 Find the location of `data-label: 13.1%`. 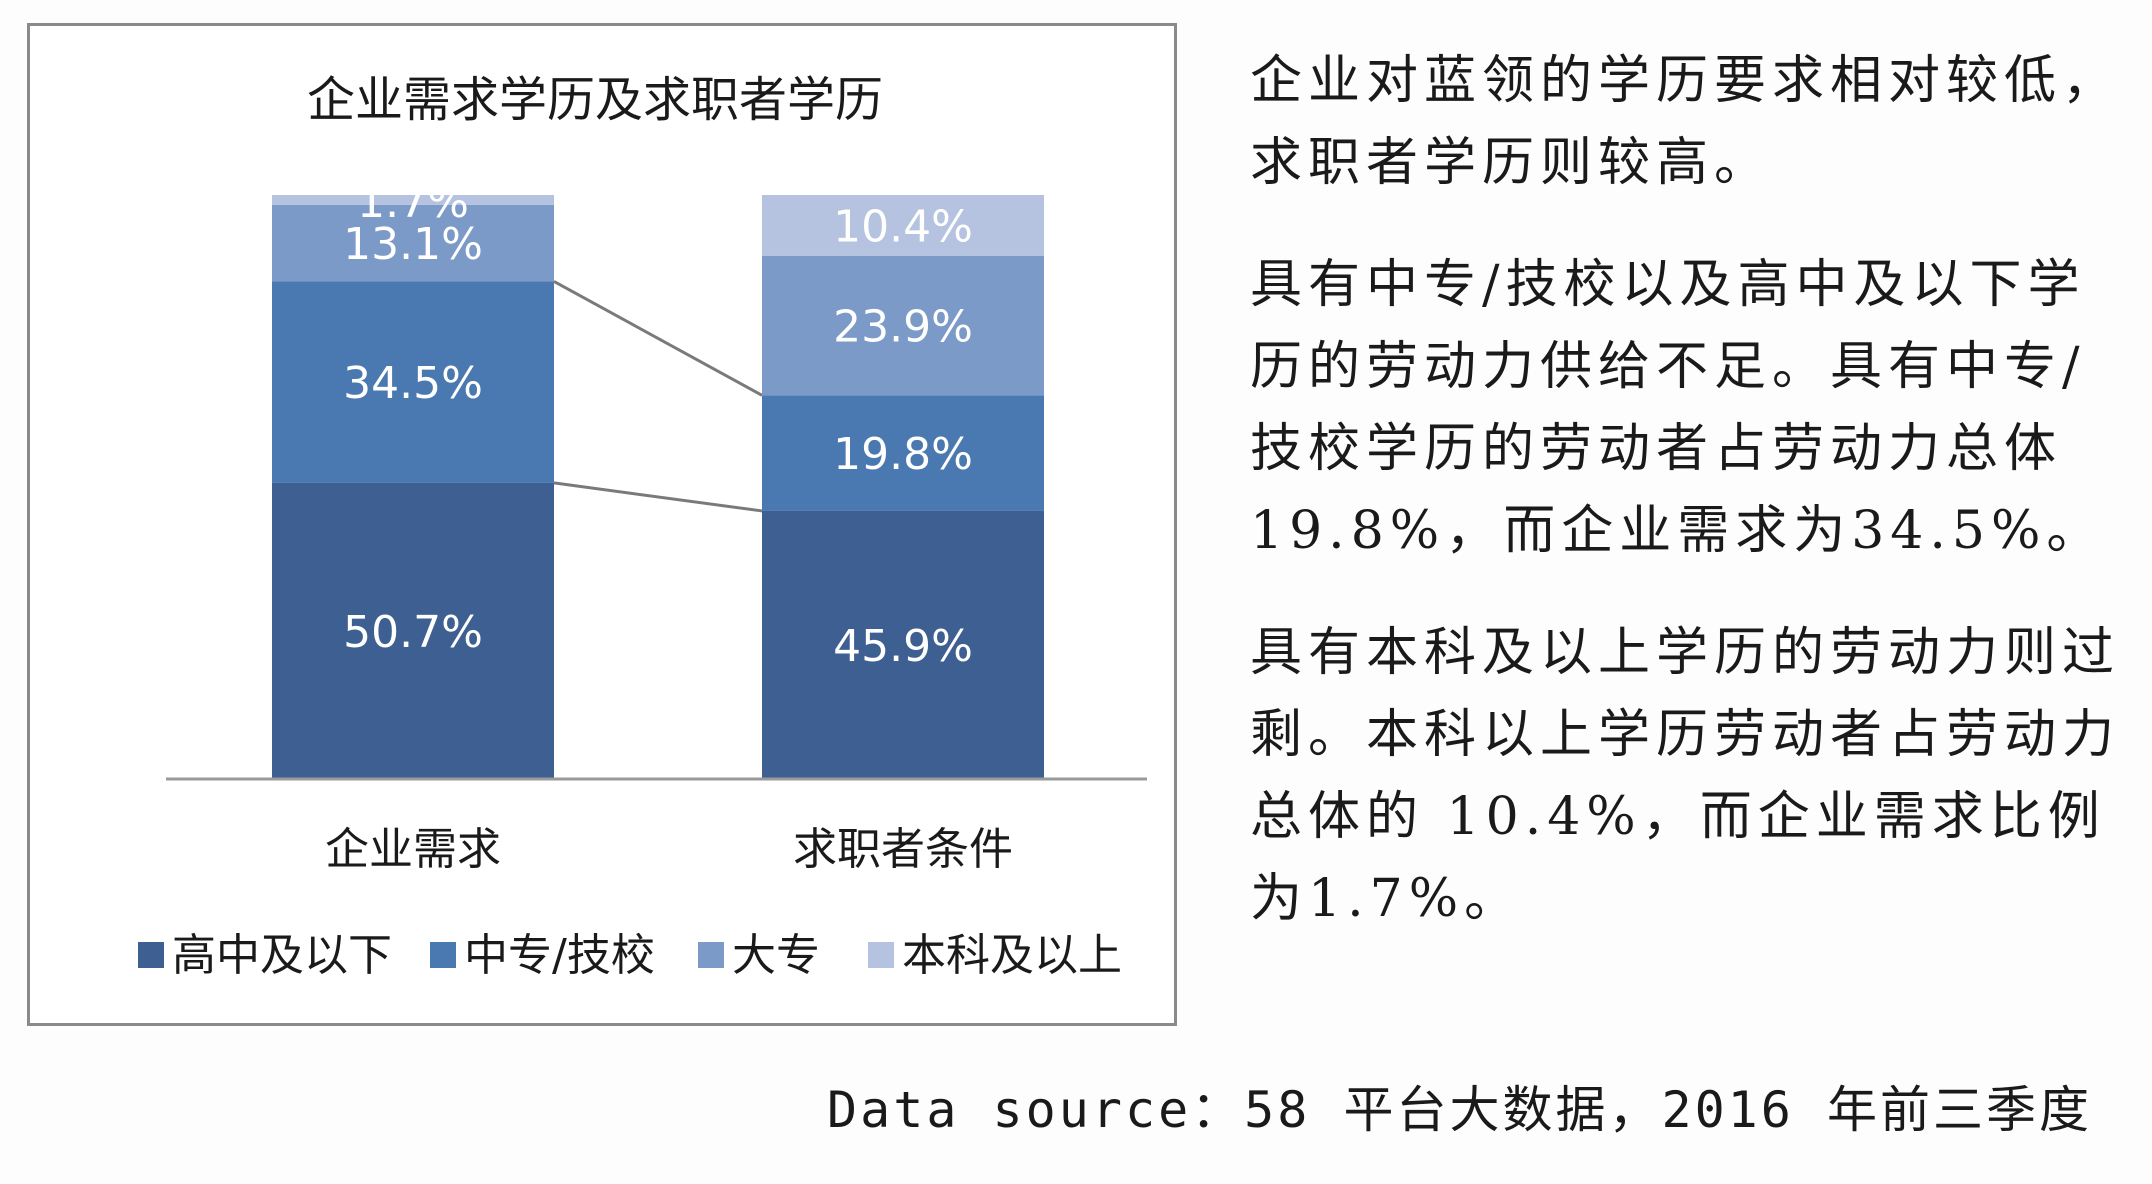

data-label: 13.1% is located at coordinates (413, 244).